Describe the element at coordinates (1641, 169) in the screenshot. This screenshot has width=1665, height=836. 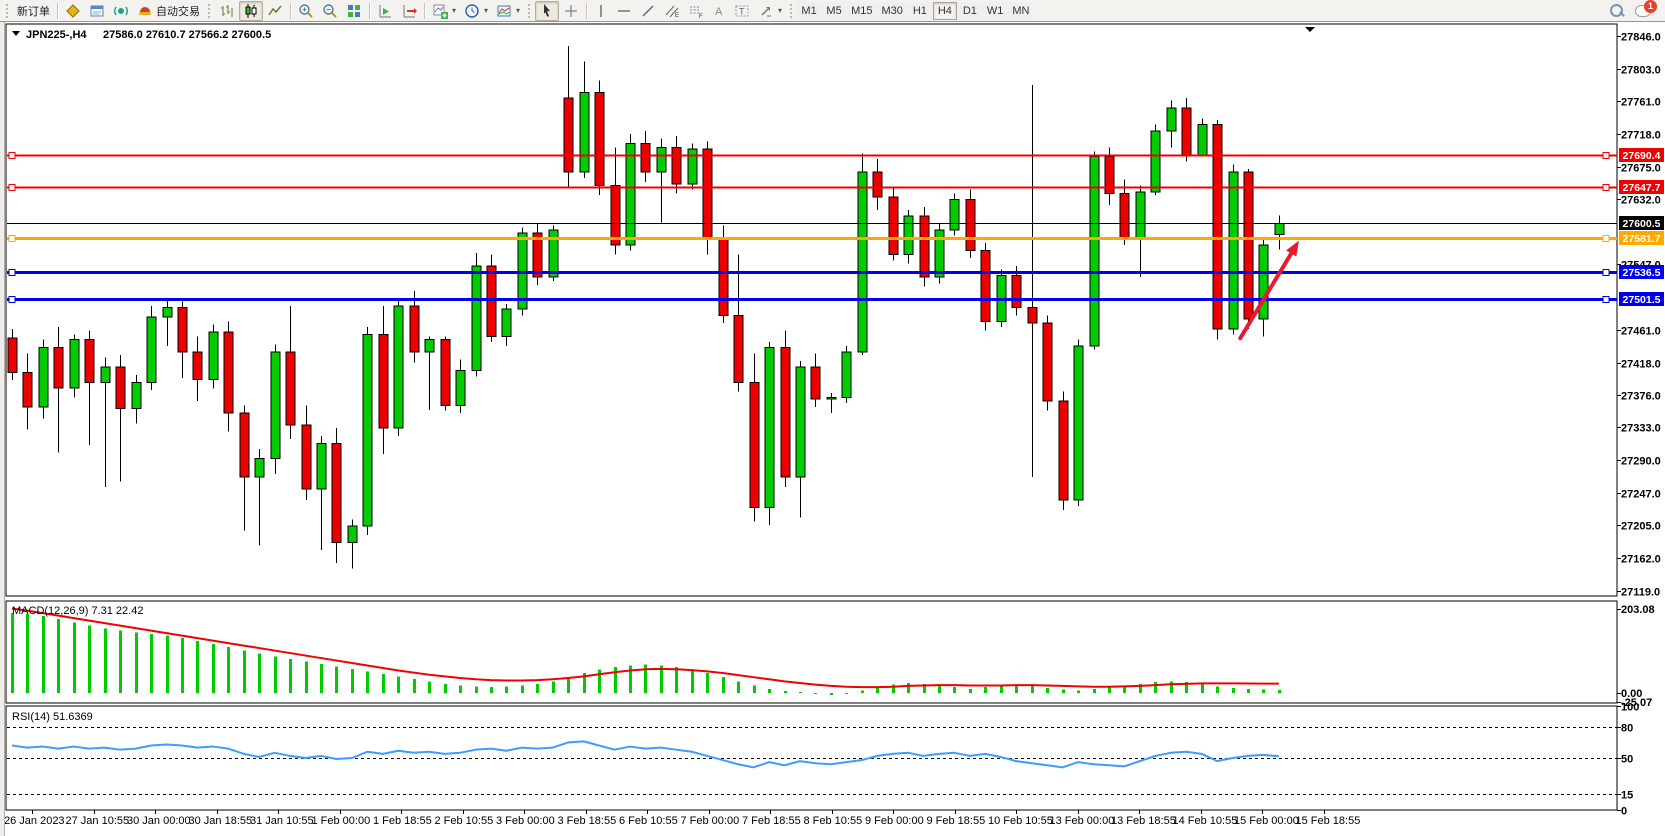
I see `price-tick-label: 27675.0` at that location.